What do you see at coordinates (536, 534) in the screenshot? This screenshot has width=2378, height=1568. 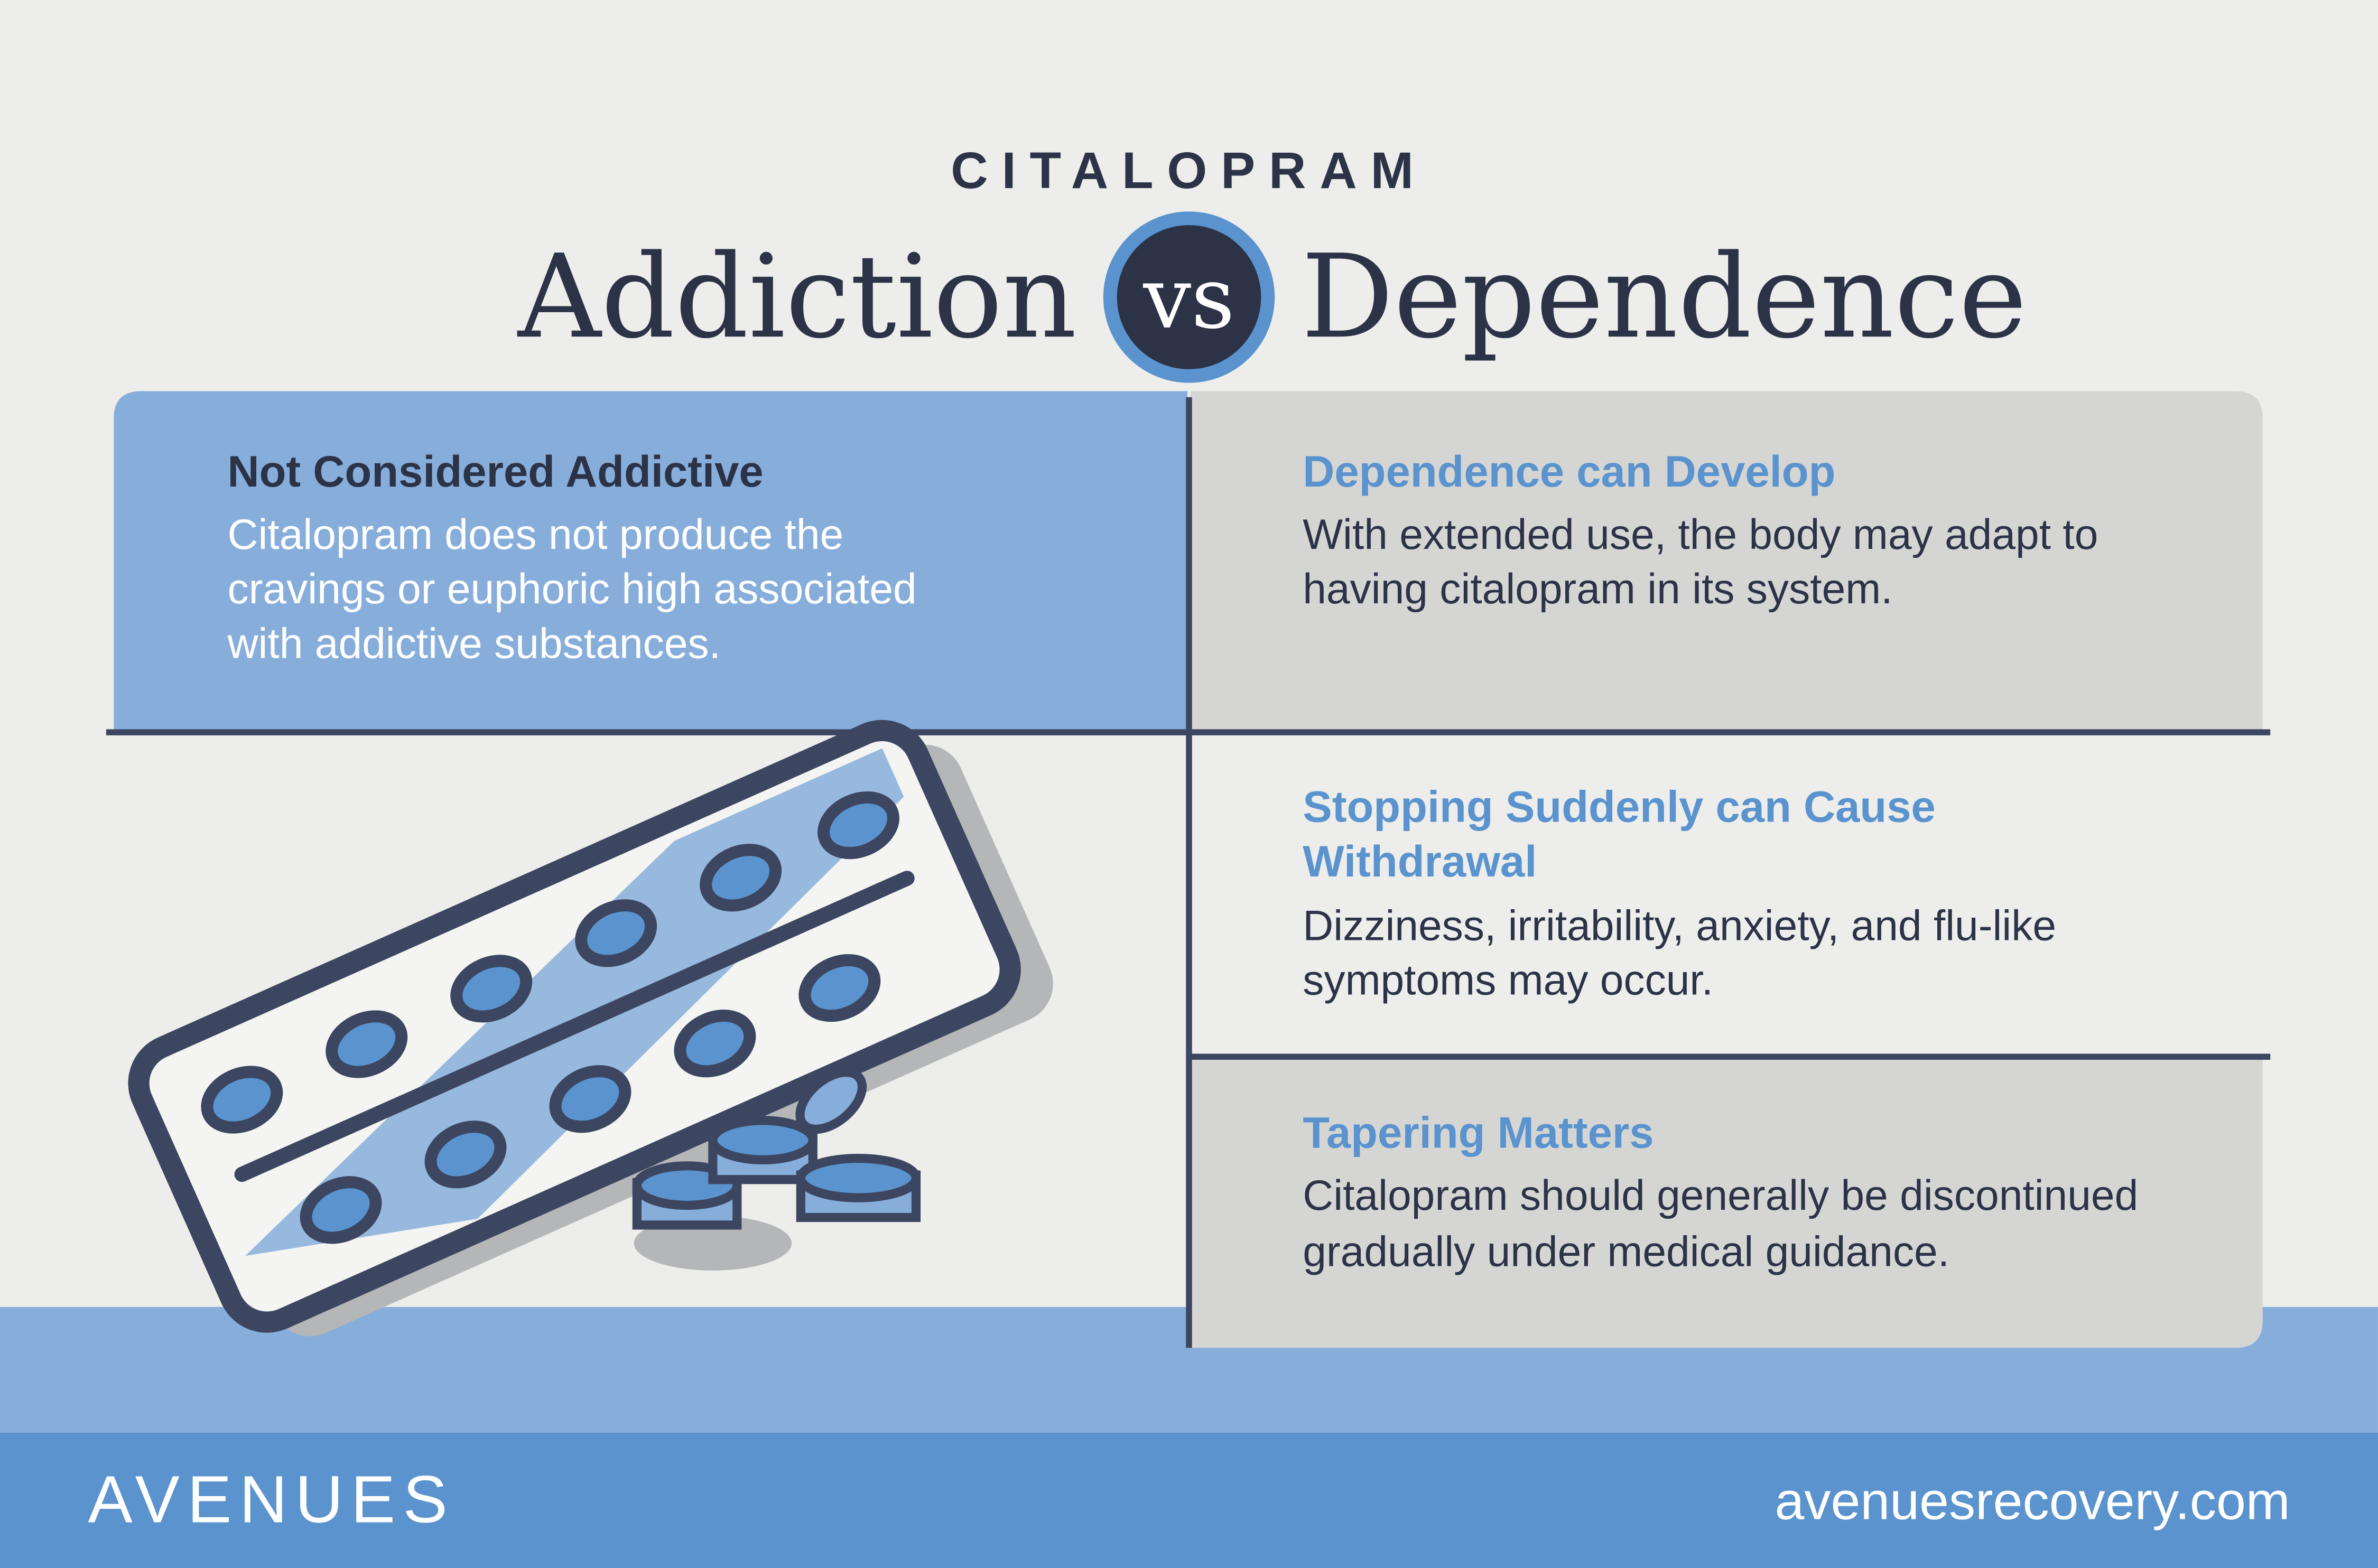 I see `panel-text: Citalopram does not produce the` at bounding box center [536, 534].